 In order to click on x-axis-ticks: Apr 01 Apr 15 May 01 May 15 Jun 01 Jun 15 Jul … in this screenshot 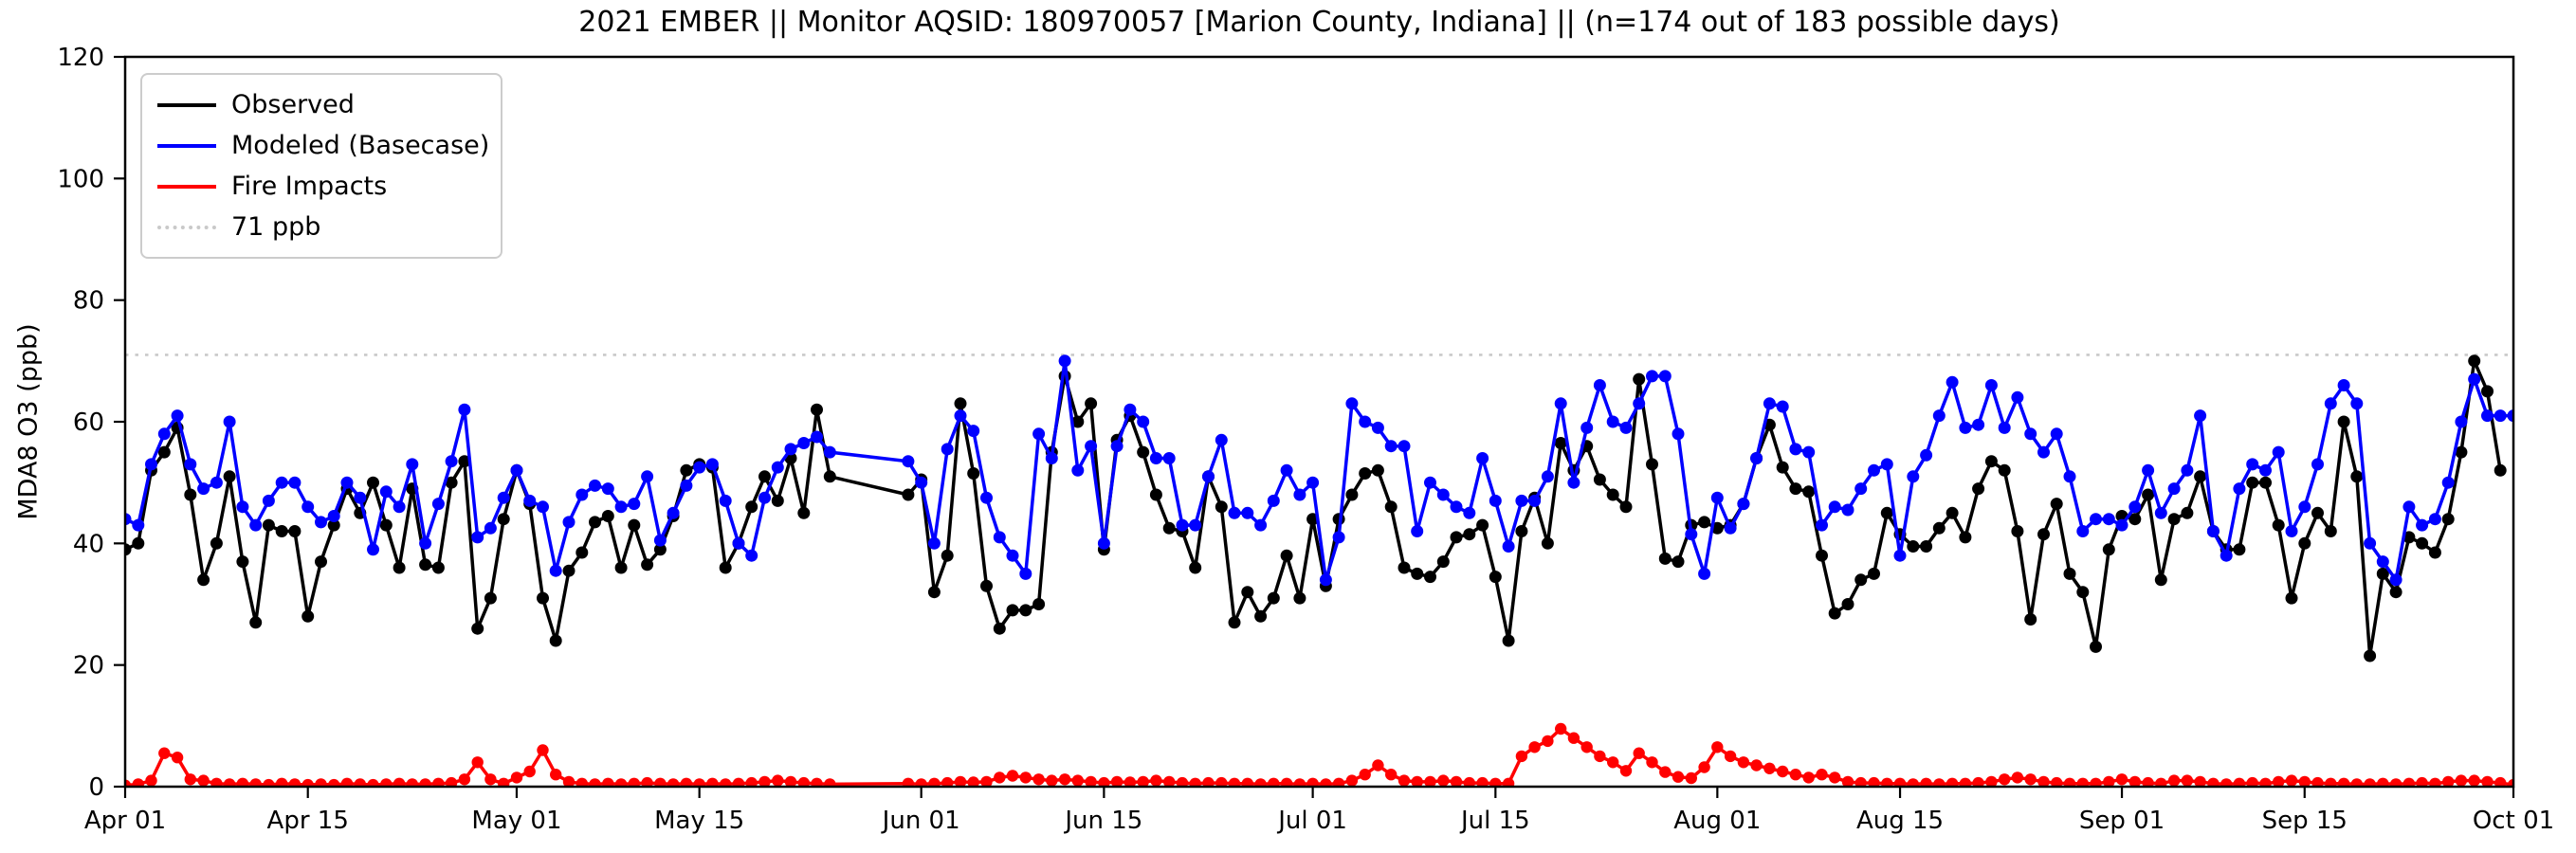, I will do `click(1319, 811)`.